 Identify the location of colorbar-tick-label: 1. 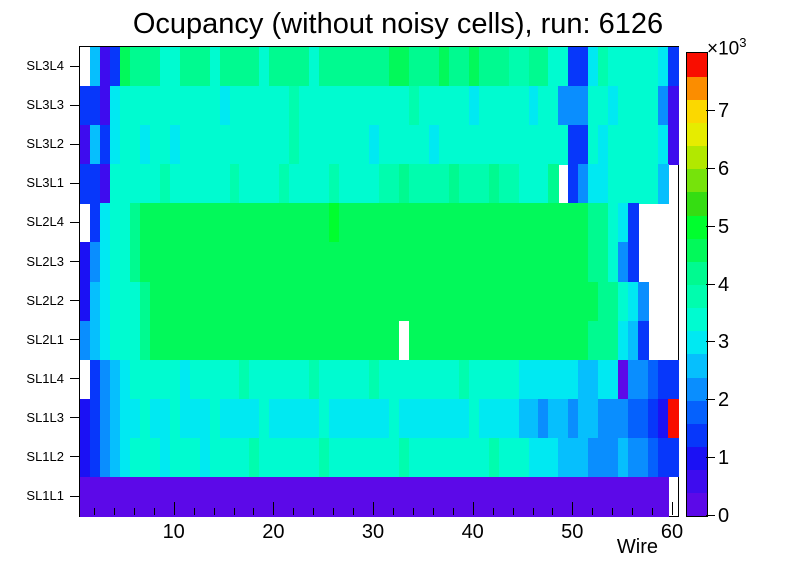
(724, 458).